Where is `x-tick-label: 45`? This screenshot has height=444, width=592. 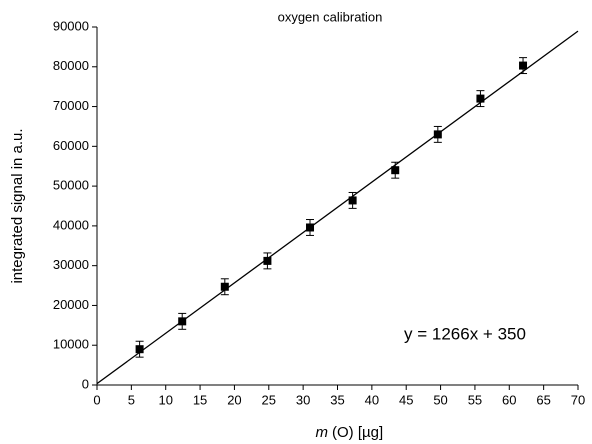 x-tick-label: 45 is located at coordinates (406, 399).